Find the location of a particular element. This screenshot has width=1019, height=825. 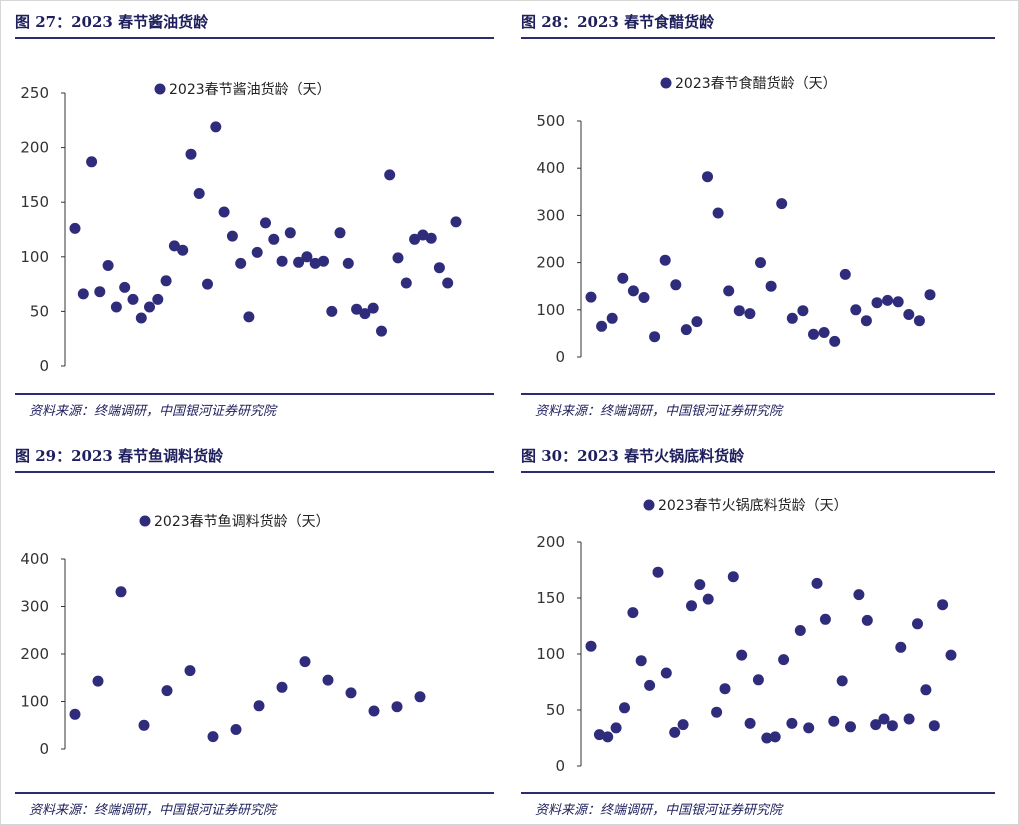

scatter-chart: 0 100 200 300 400 500 2023春节食醋货龄（天） is located at coordinates (736, 220).